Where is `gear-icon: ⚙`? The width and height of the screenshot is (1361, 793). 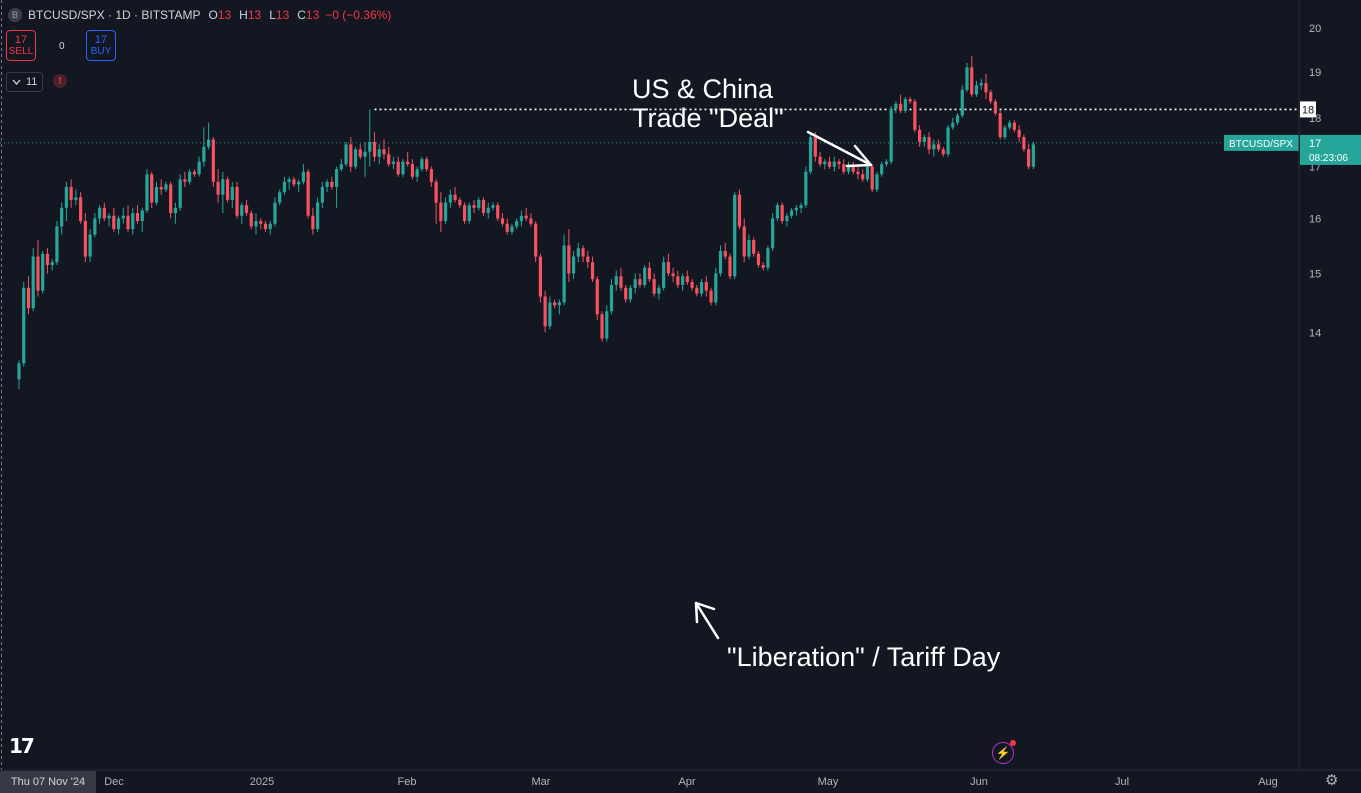 gear-icon: ⚙ is located at coordinates (1332, 780).